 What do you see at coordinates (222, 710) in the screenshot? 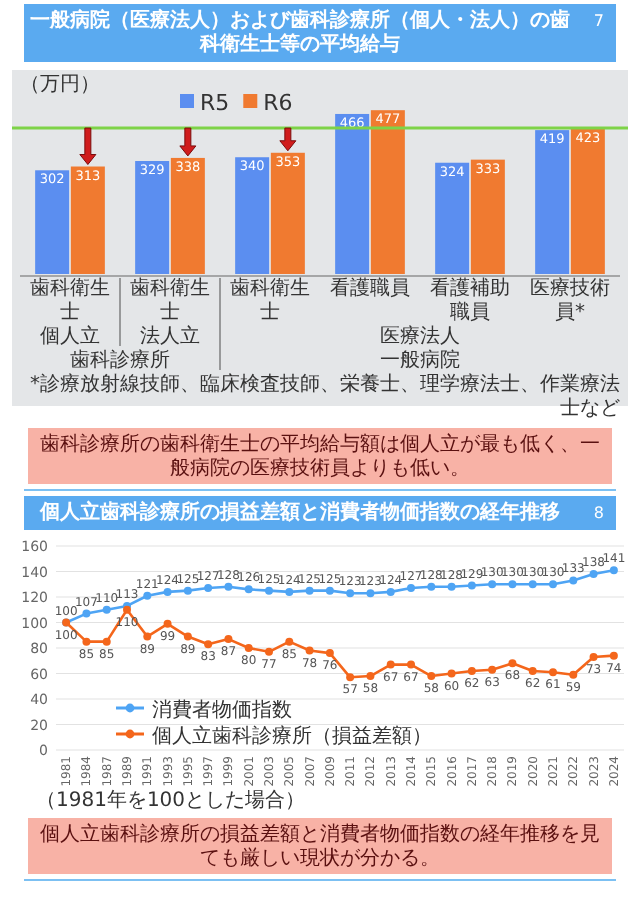
I see `legend-label: 消費者物価指数` at bounding box center [222, 710].